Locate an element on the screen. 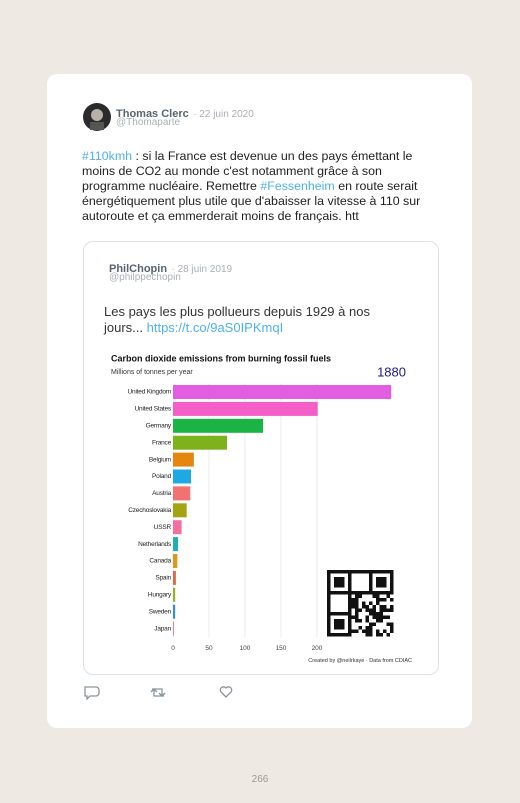 Image resolution: width=520 pixels, height=803 pixels. x-tick-label: 100 is located at coordinates (245, 648).